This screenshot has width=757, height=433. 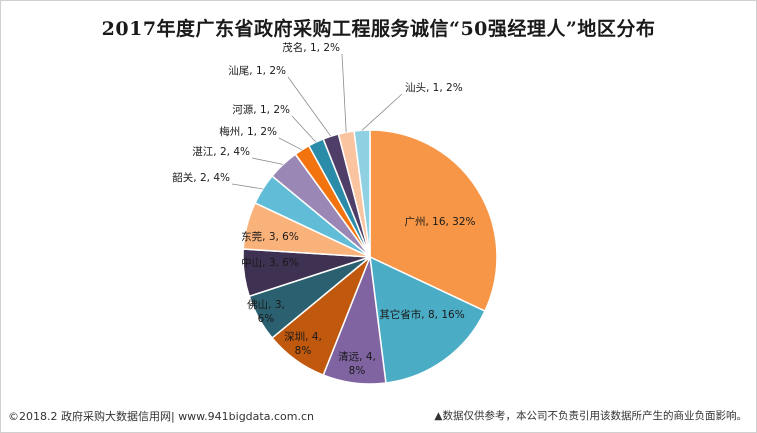 What do you see at coordinates (248, 131) in the screenshot?
I see `pie-label-梅州: 梅州, 1, 2%` at bounding box center [248, 131].